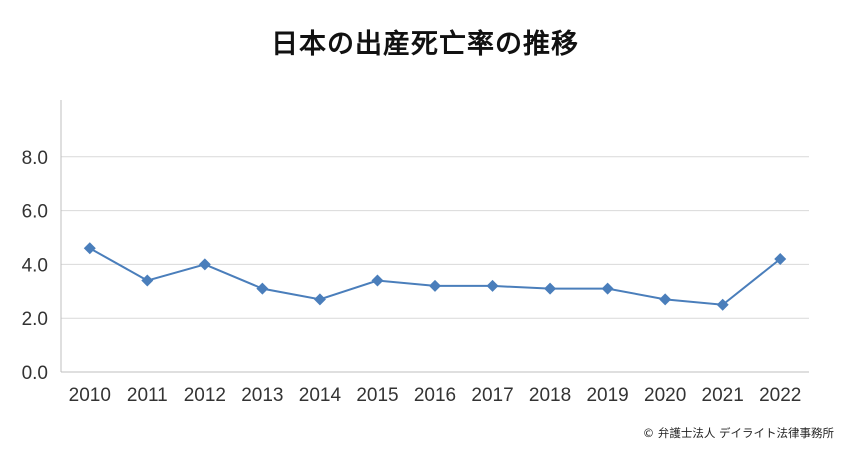 This screenshot has width=850, height=450. What do you see at coordinates (738, 433) in the screenshot?
I see `copyright-credit: © 弁護士法人 デイライト法律事務所` at bounding box center [738, 433].